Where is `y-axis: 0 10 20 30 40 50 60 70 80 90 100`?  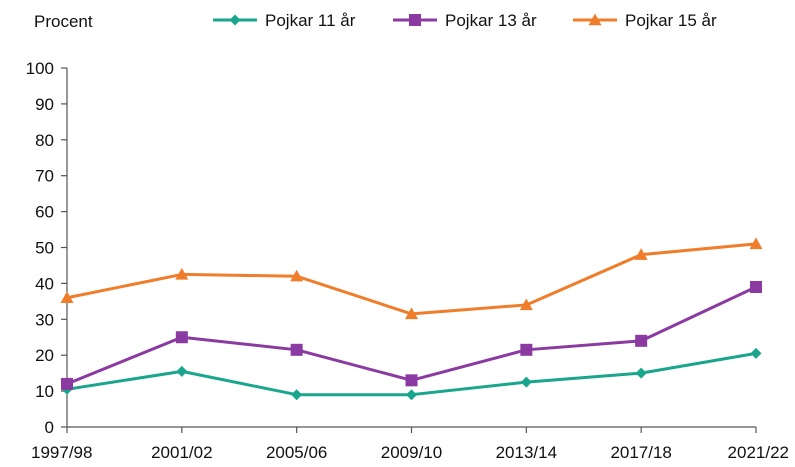 y-axis: 0 10 20 30 40 50 60 70 80 90 100 is located at coordinates (47, 248).